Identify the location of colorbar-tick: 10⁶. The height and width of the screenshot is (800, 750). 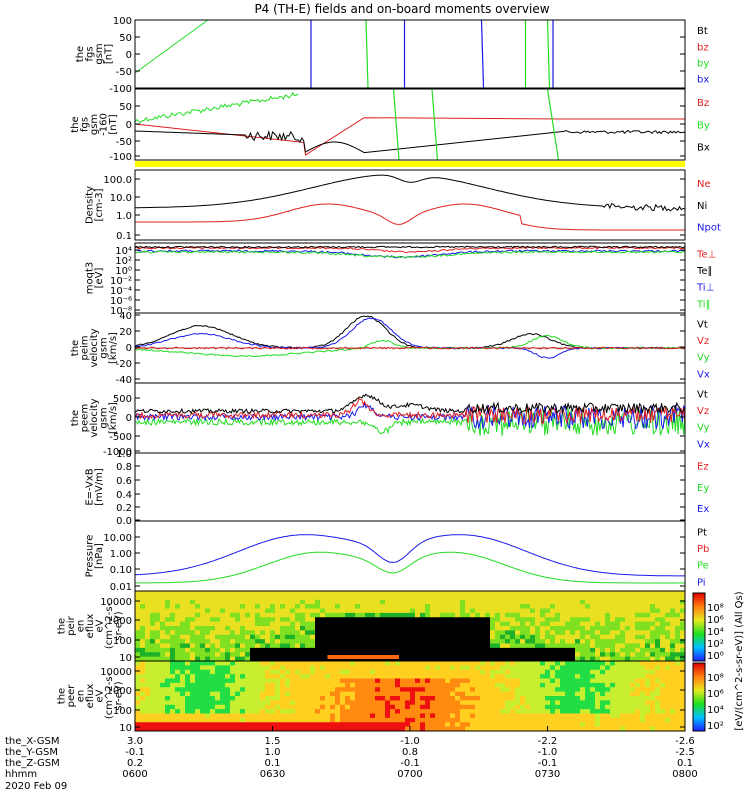
(715, 694).